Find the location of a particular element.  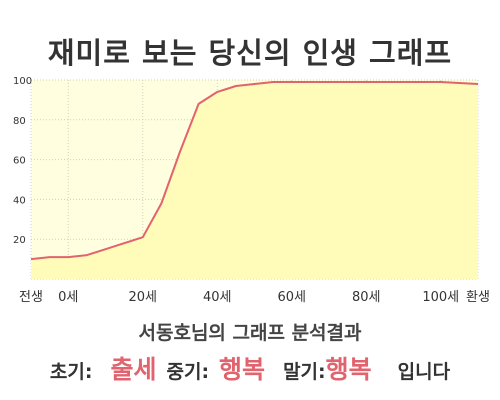

x-tick-label: 전생 is located at coordinates (31, 297).